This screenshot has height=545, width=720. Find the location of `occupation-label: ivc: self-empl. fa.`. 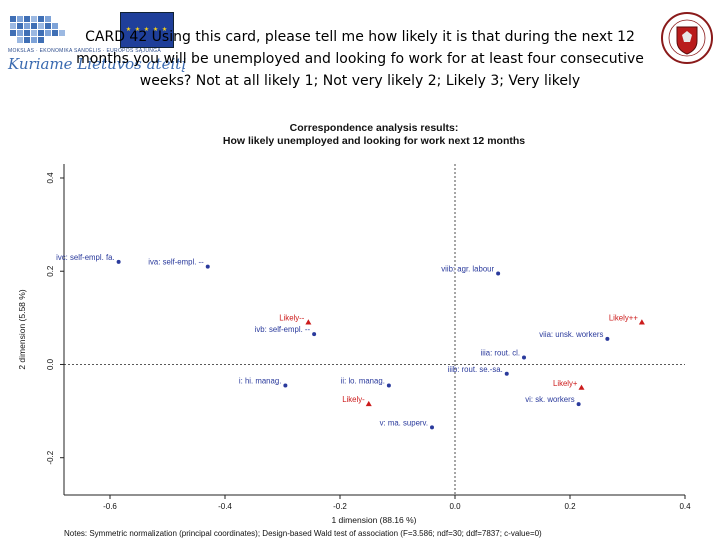

occupation-label: ivc: self-empl. fa. is located at coordinates (85, 257).